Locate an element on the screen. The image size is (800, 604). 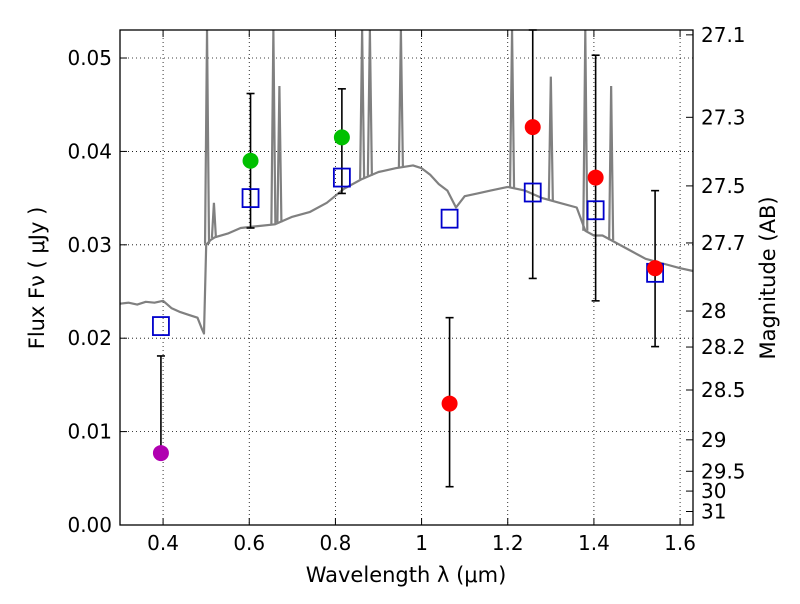
y-tick-label: 0.03 is located at coordinates (89, 245).